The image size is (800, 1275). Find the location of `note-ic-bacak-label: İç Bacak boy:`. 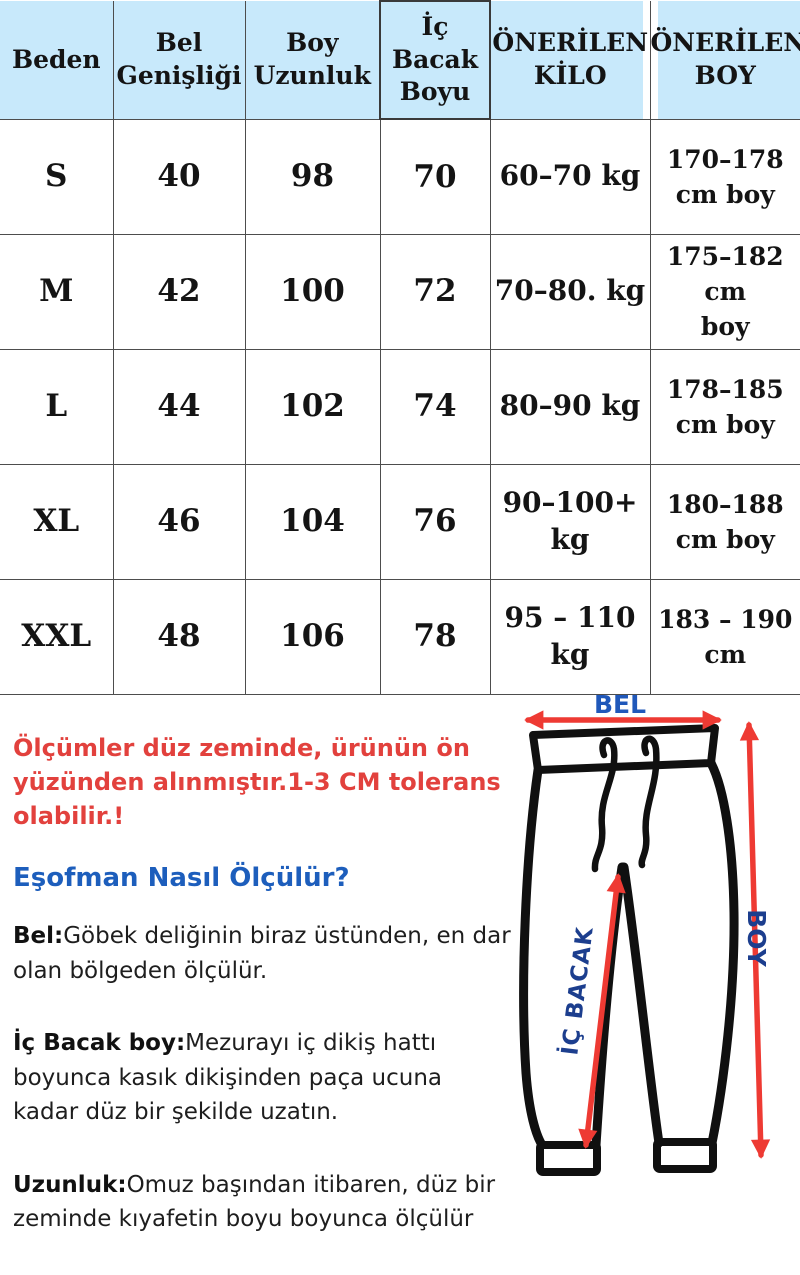

note-ic-bacak-label: İç Bacak boy: is located at coordinates (99, 1043).